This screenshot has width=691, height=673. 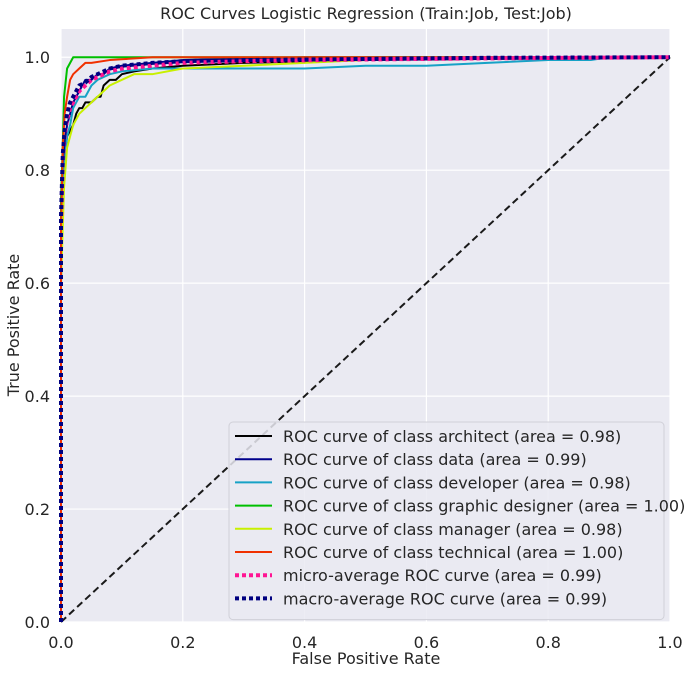 What do you see at coordinates (442, 575) in the screenshot?
I see `legend-label: micro-average ROC curve (area = 0.99)` at bounding box center [442, 575].